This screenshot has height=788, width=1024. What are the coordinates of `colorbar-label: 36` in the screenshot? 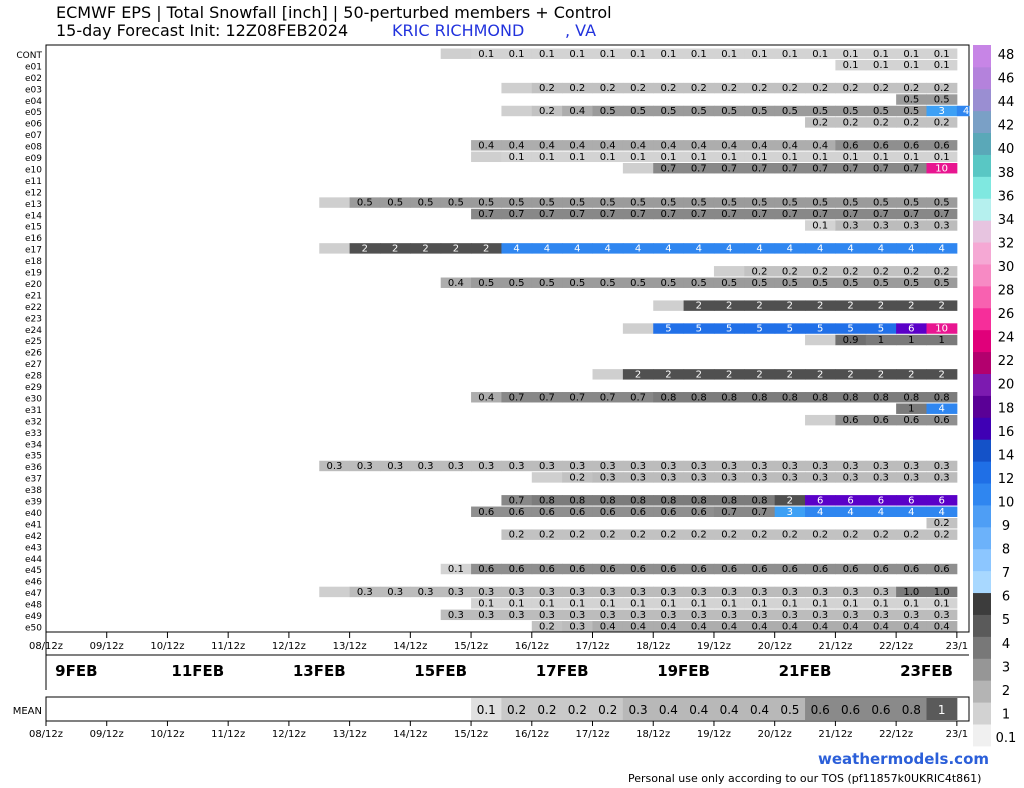 It's located at (1006, 196).